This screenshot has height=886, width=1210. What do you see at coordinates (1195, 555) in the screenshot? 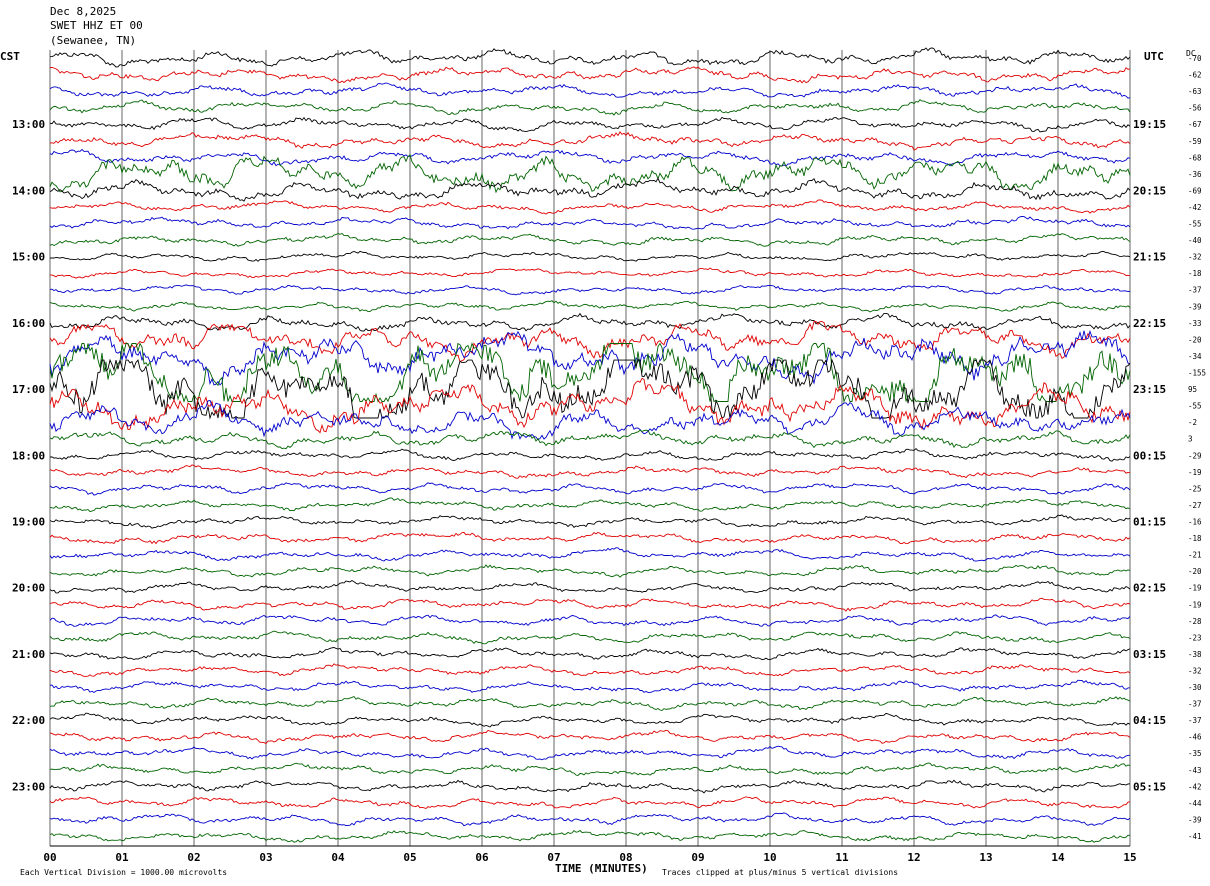
I see `dc-offset-label: -21` at bounding box center [1195, 555].